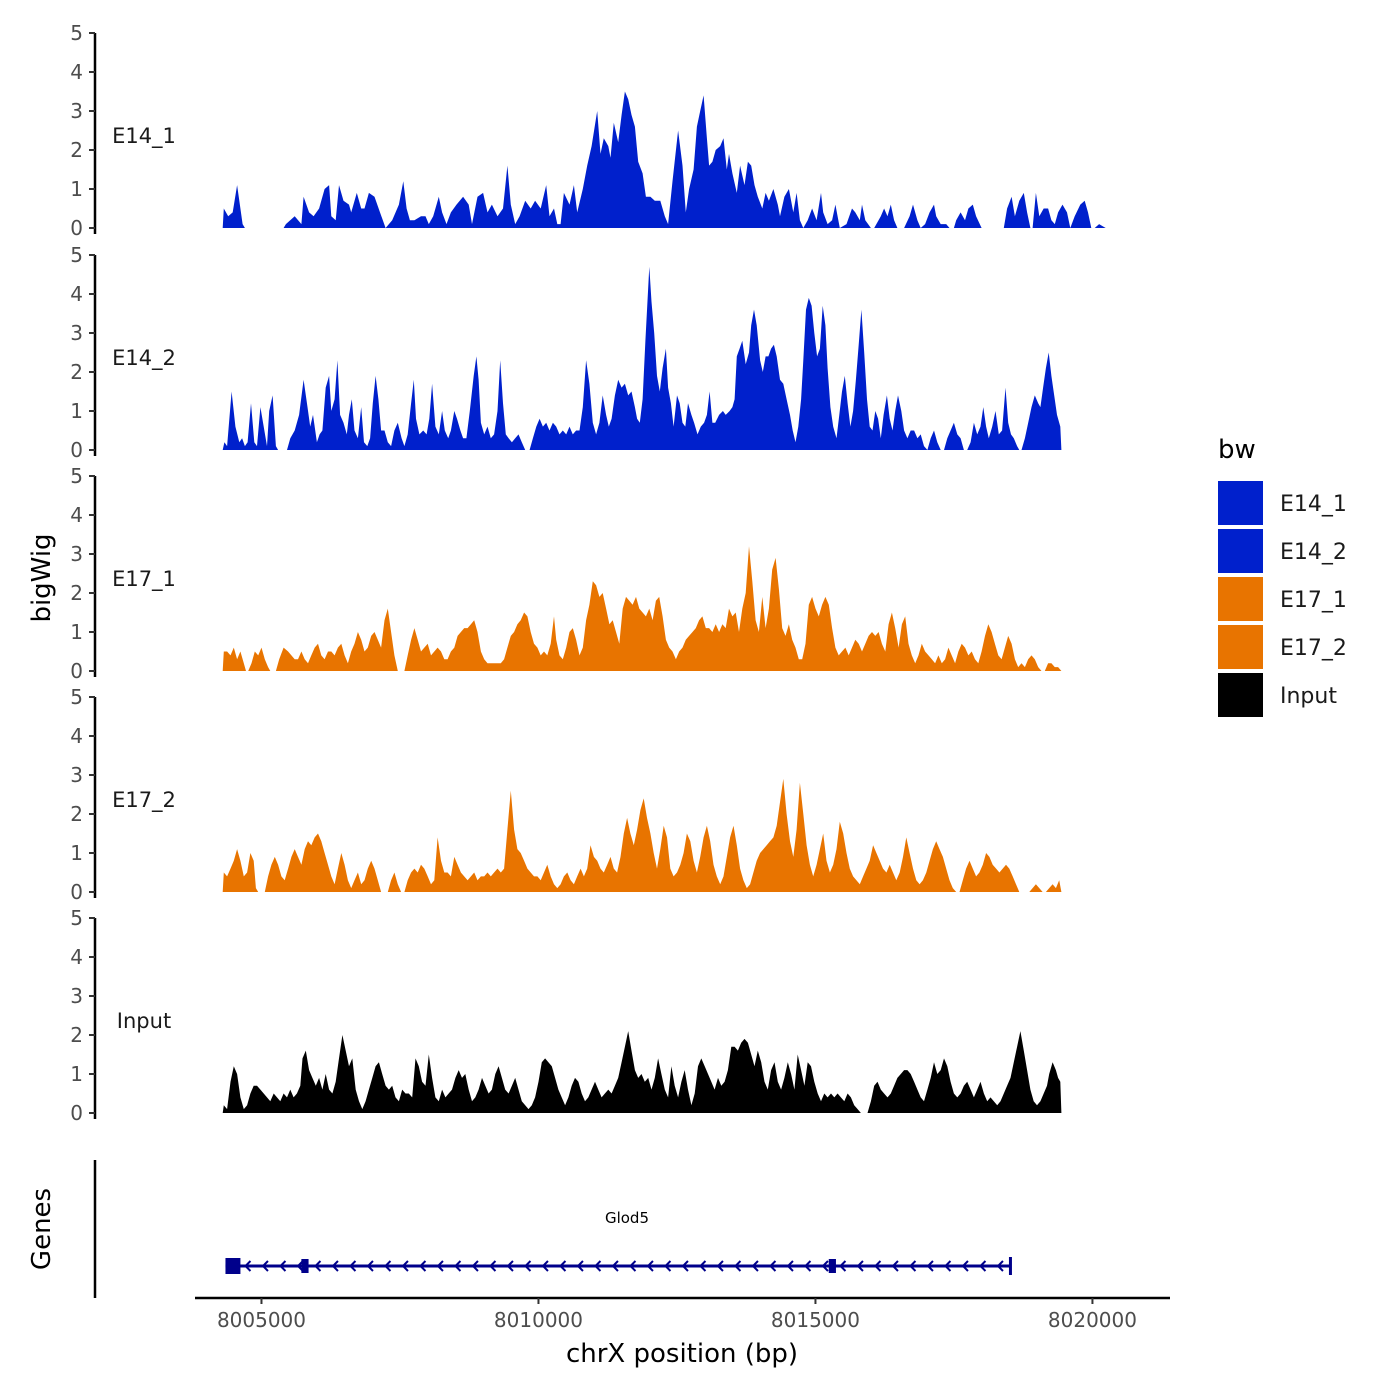 This screenshot has height=1400, width=1400. I want to click on gene-track-title: Genes, so click(42, 1229).